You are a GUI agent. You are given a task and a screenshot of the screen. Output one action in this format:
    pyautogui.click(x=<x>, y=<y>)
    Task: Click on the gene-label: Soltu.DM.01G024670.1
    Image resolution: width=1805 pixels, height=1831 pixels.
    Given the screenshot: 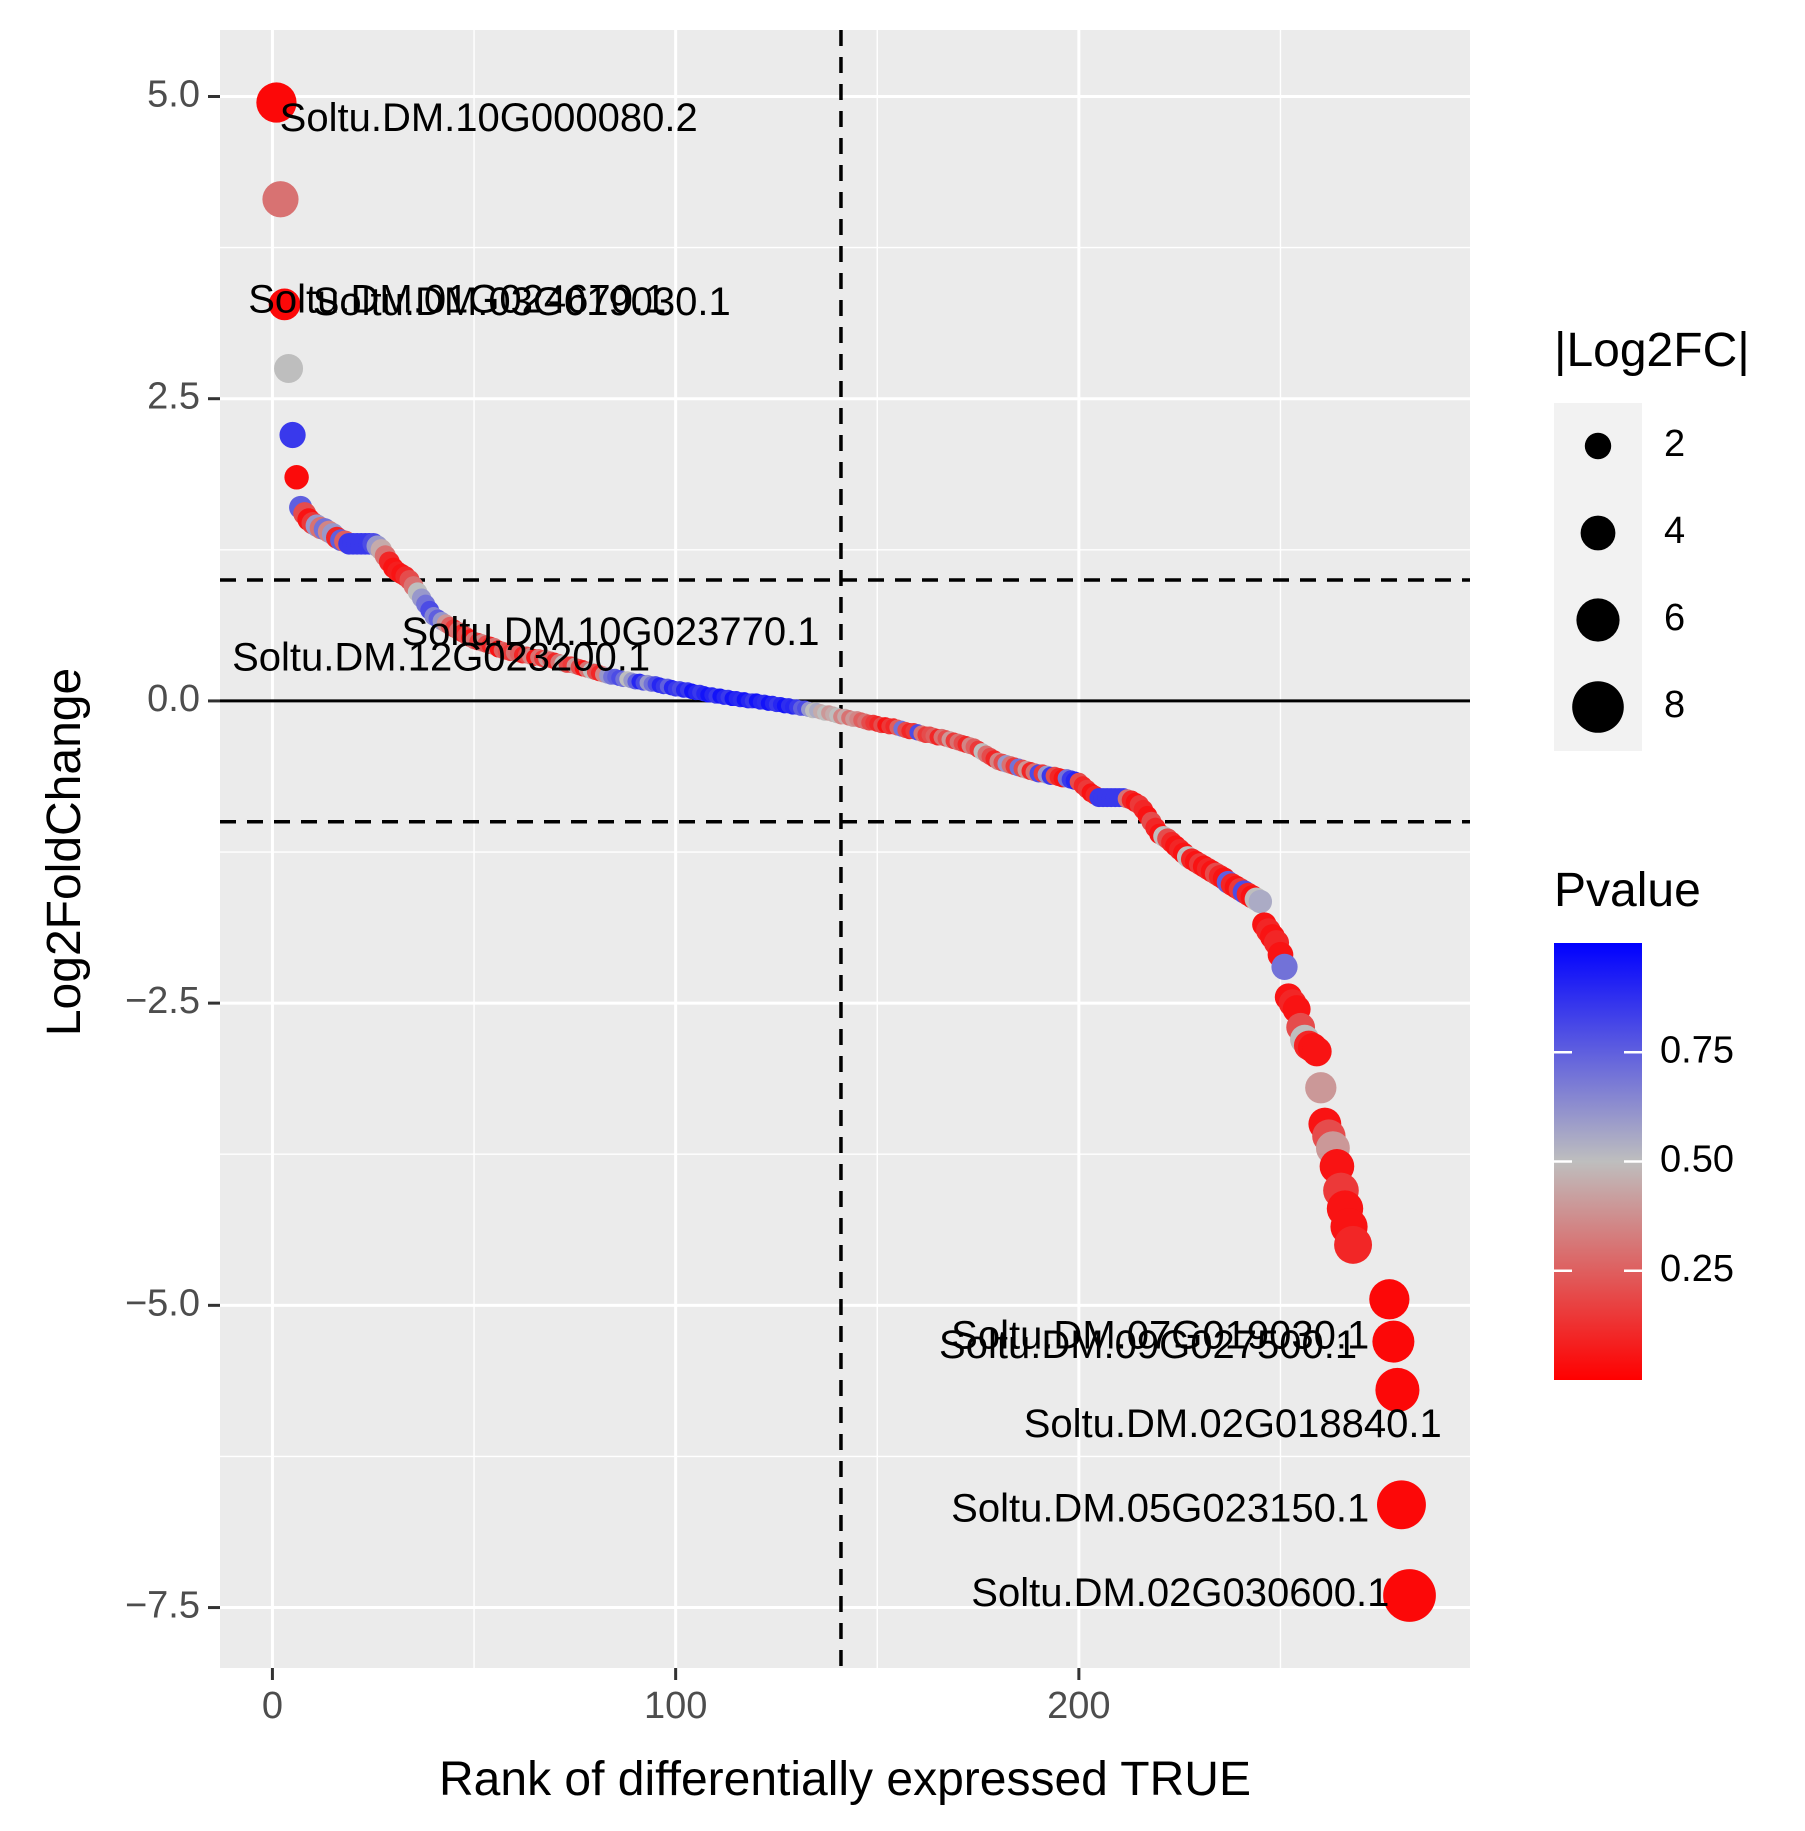 What is the action you would take?
    pyautogui.click(x=457, y=300)
    